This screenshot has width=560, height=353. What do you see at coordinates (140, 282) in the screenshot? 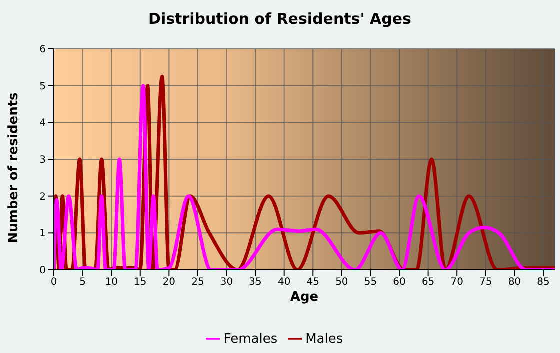
I see `x-tick-label: 15` at bounding box center [140, 282].